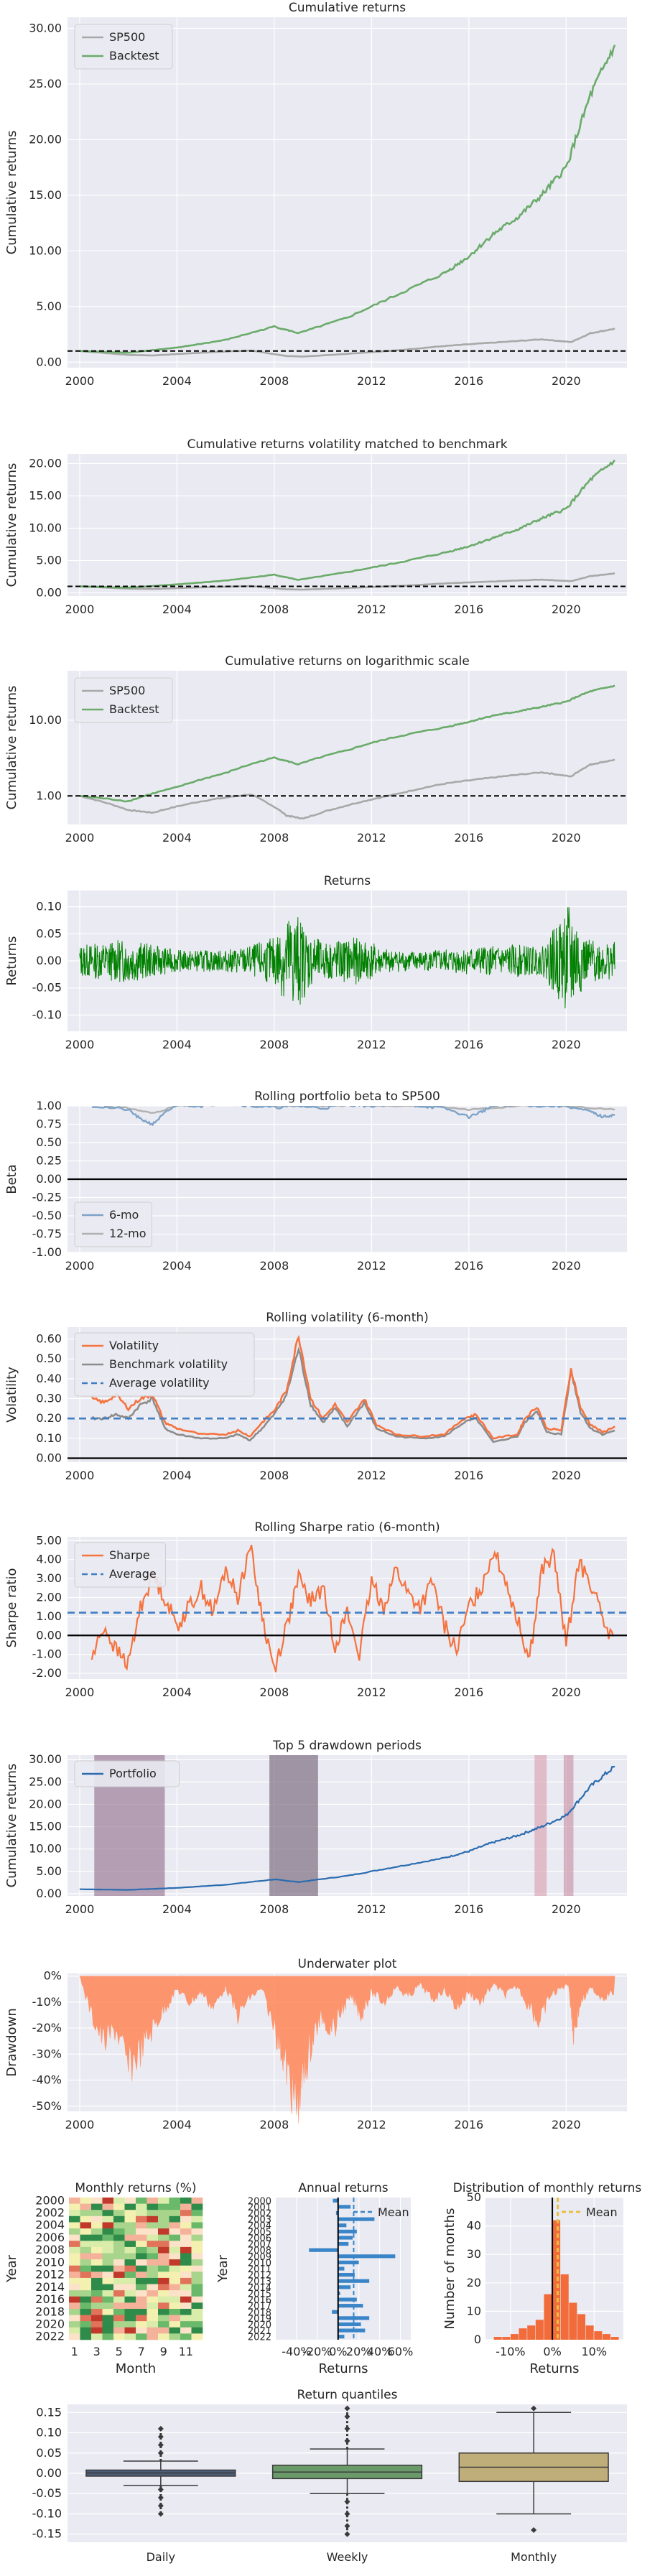  Describe the element at coordinates (477, 2339) in the screenshot. I see `y-tick-label: 0` at that location.